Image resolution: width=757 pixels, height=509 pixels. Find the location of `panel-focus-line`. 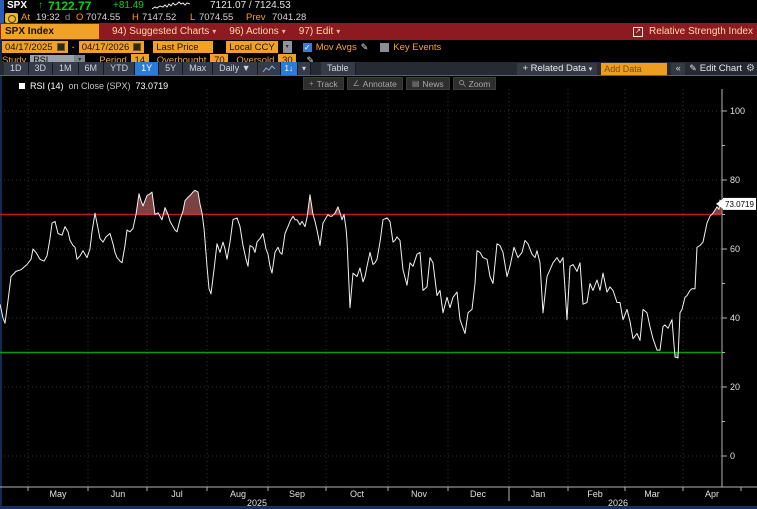

panel-focus-line is located at coordinates (378, 75).